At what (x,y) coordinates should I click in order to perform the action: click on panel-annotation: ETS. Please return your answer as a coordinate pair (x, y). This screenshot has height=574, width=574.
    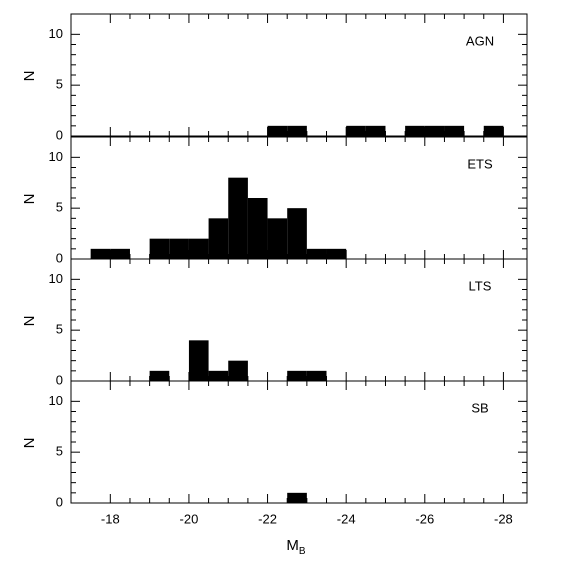
    Looking at the image, I should click on (480, 163).